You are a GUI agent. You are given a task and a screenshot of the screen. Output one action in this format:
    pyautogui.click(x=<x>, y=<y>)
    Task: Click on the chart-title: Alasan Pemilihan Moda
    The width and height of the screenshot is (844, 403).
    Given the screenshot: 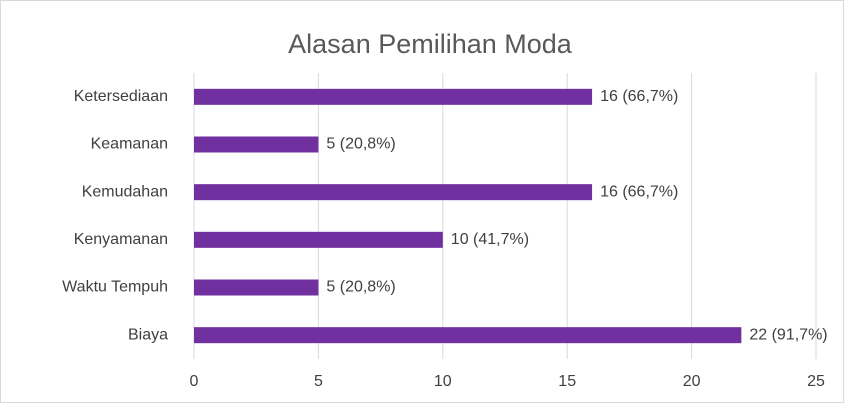 What is the action you would take?
    pyautogui.click(x=430, y=44)
    